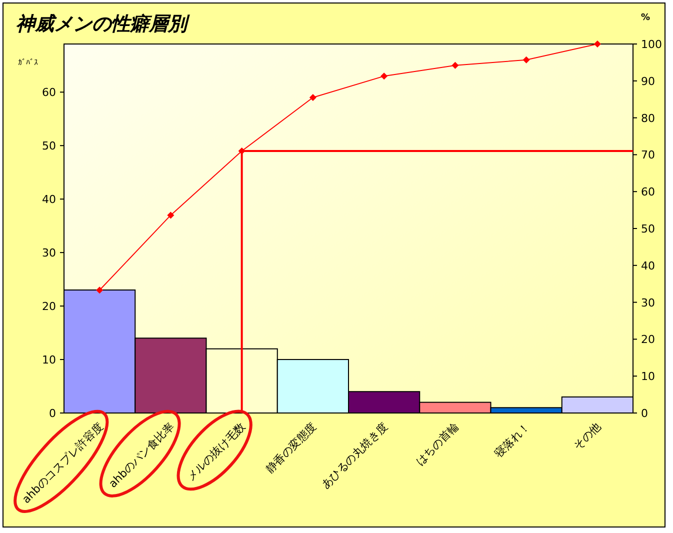 This screenshot has width=673, height=533. What do you see at coordinates (49, 360) in the screenshot?
I see `y-tick-label: 10` at bounding box center [49, 360].